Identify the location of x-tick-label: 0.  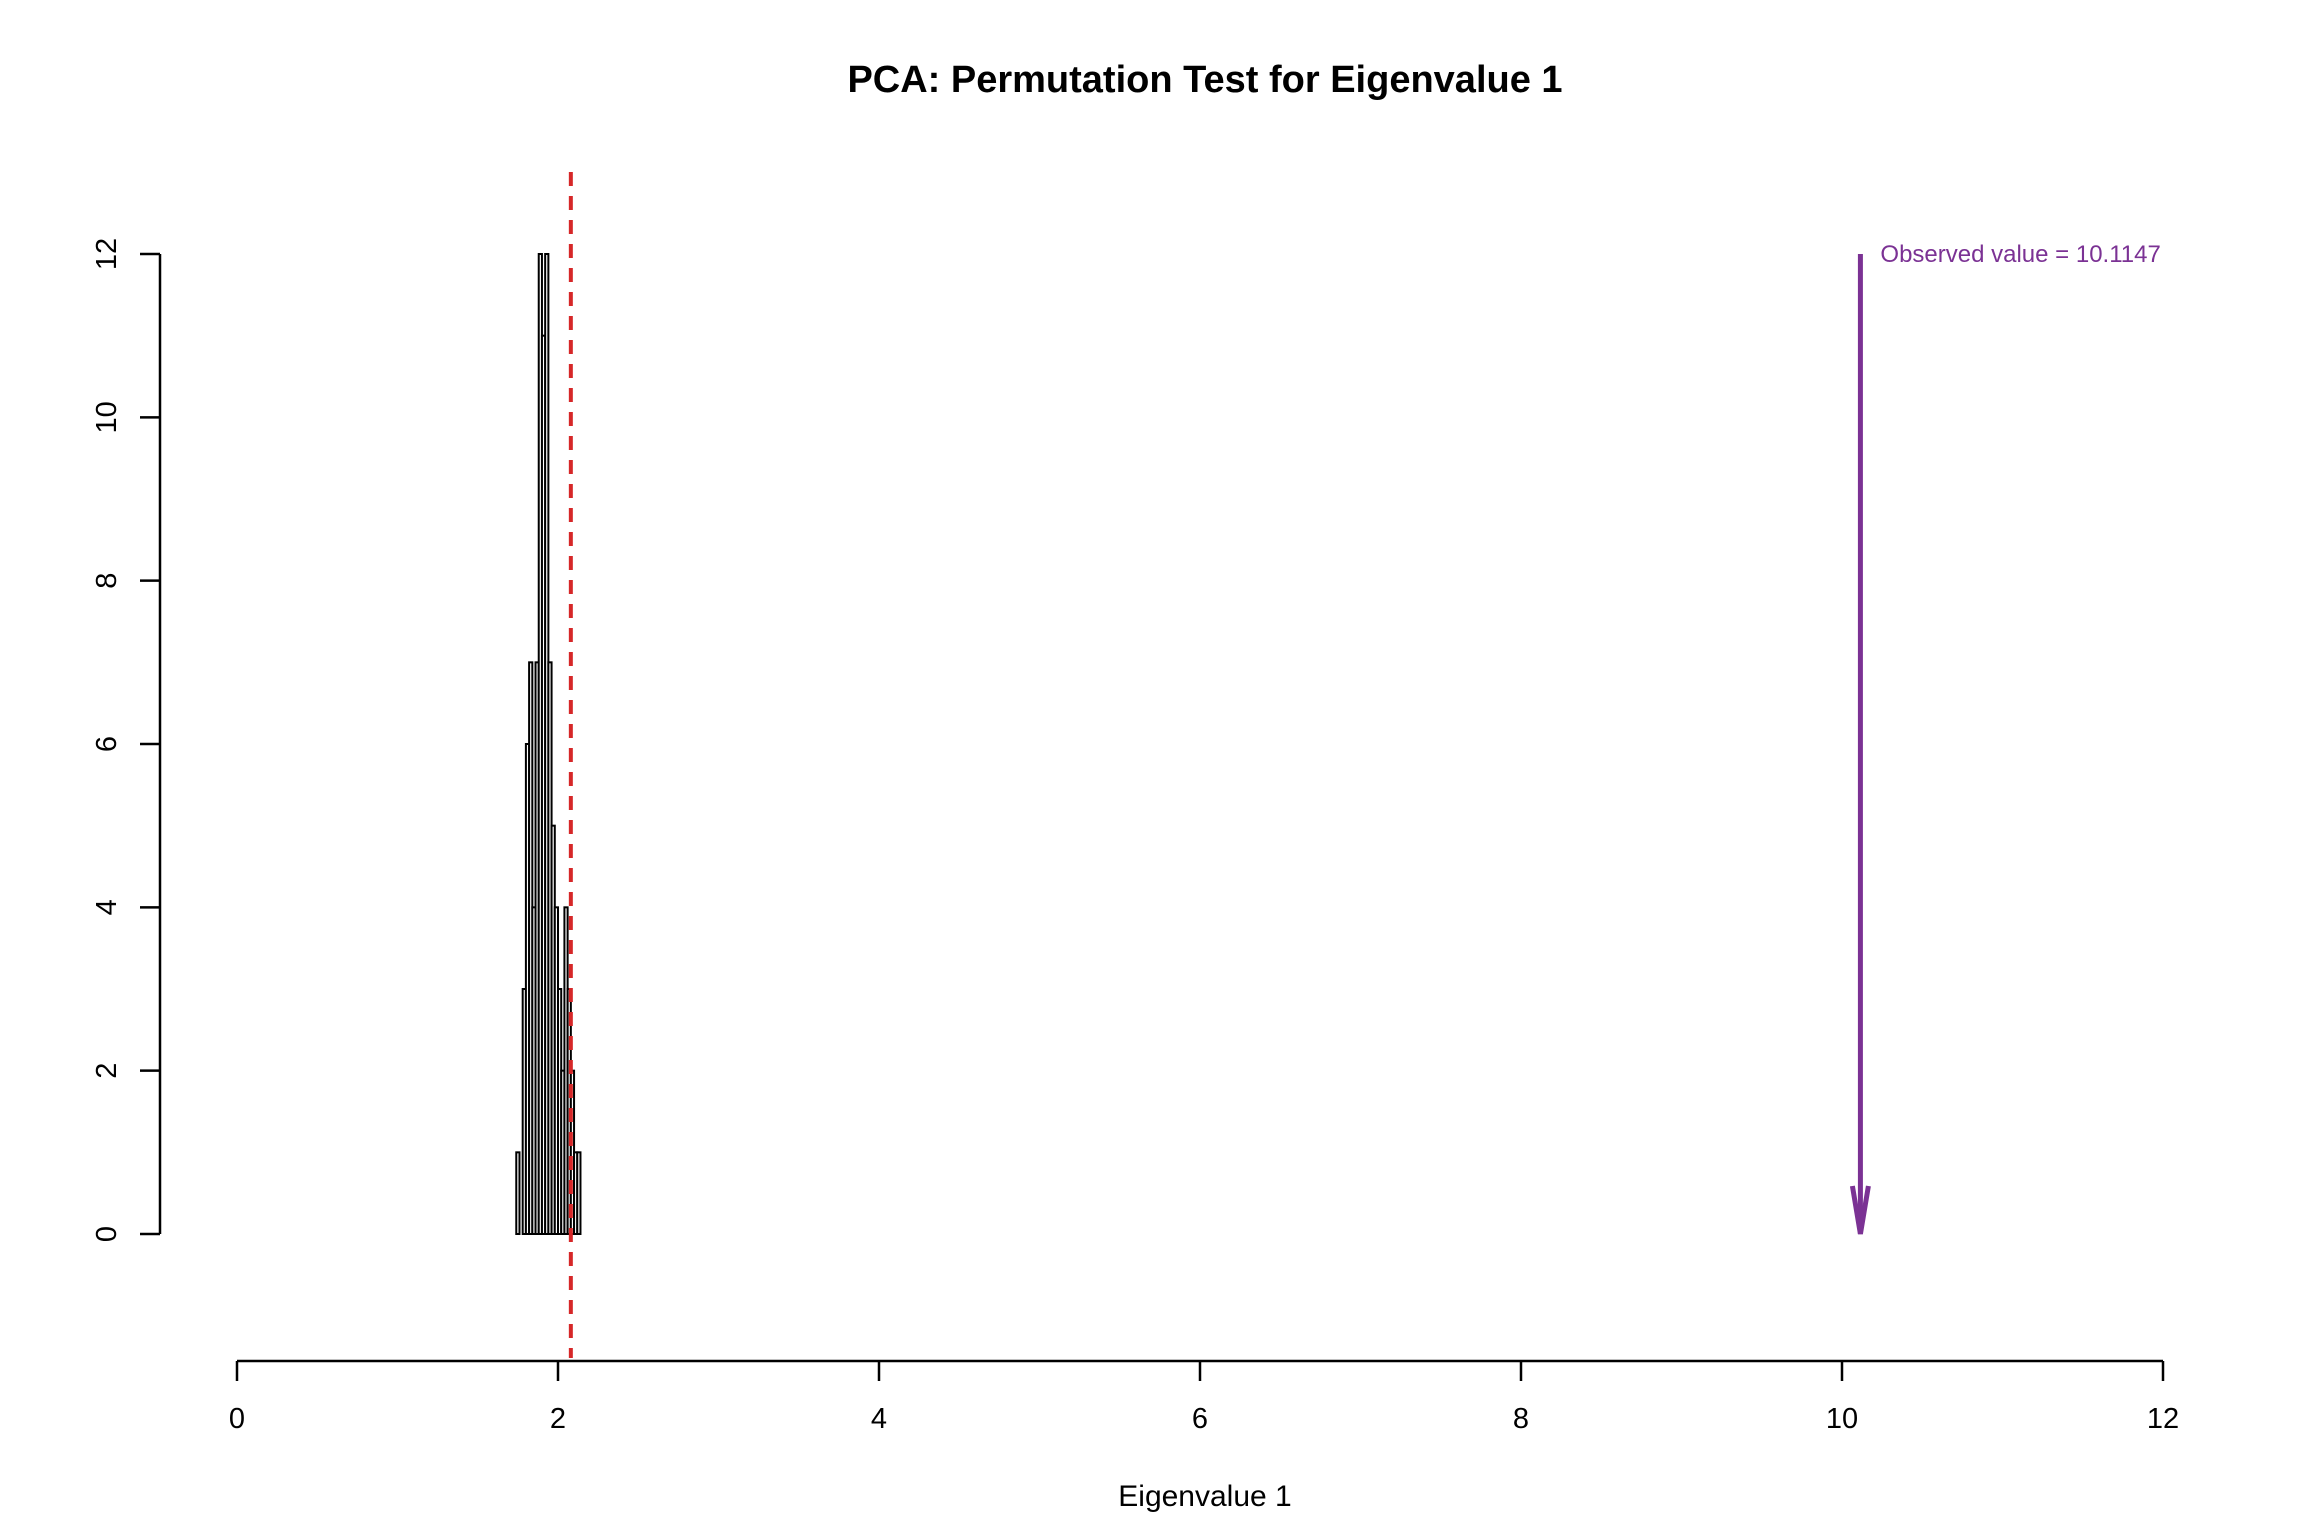
(237, 1419).